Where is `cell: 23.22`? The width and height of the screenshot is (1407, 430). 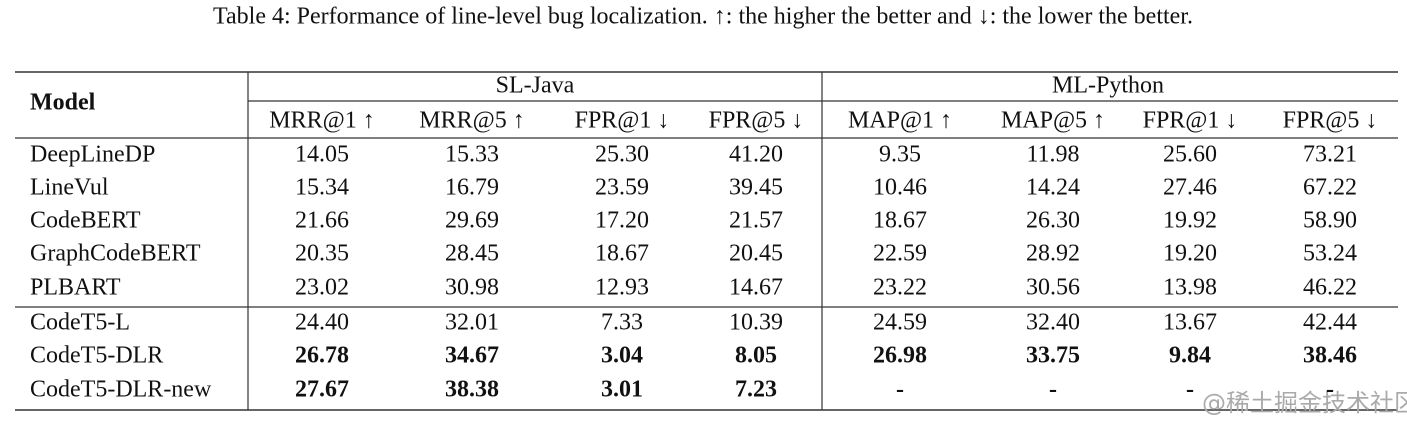
cell: 23.22 is located at coordinates (900, 288).